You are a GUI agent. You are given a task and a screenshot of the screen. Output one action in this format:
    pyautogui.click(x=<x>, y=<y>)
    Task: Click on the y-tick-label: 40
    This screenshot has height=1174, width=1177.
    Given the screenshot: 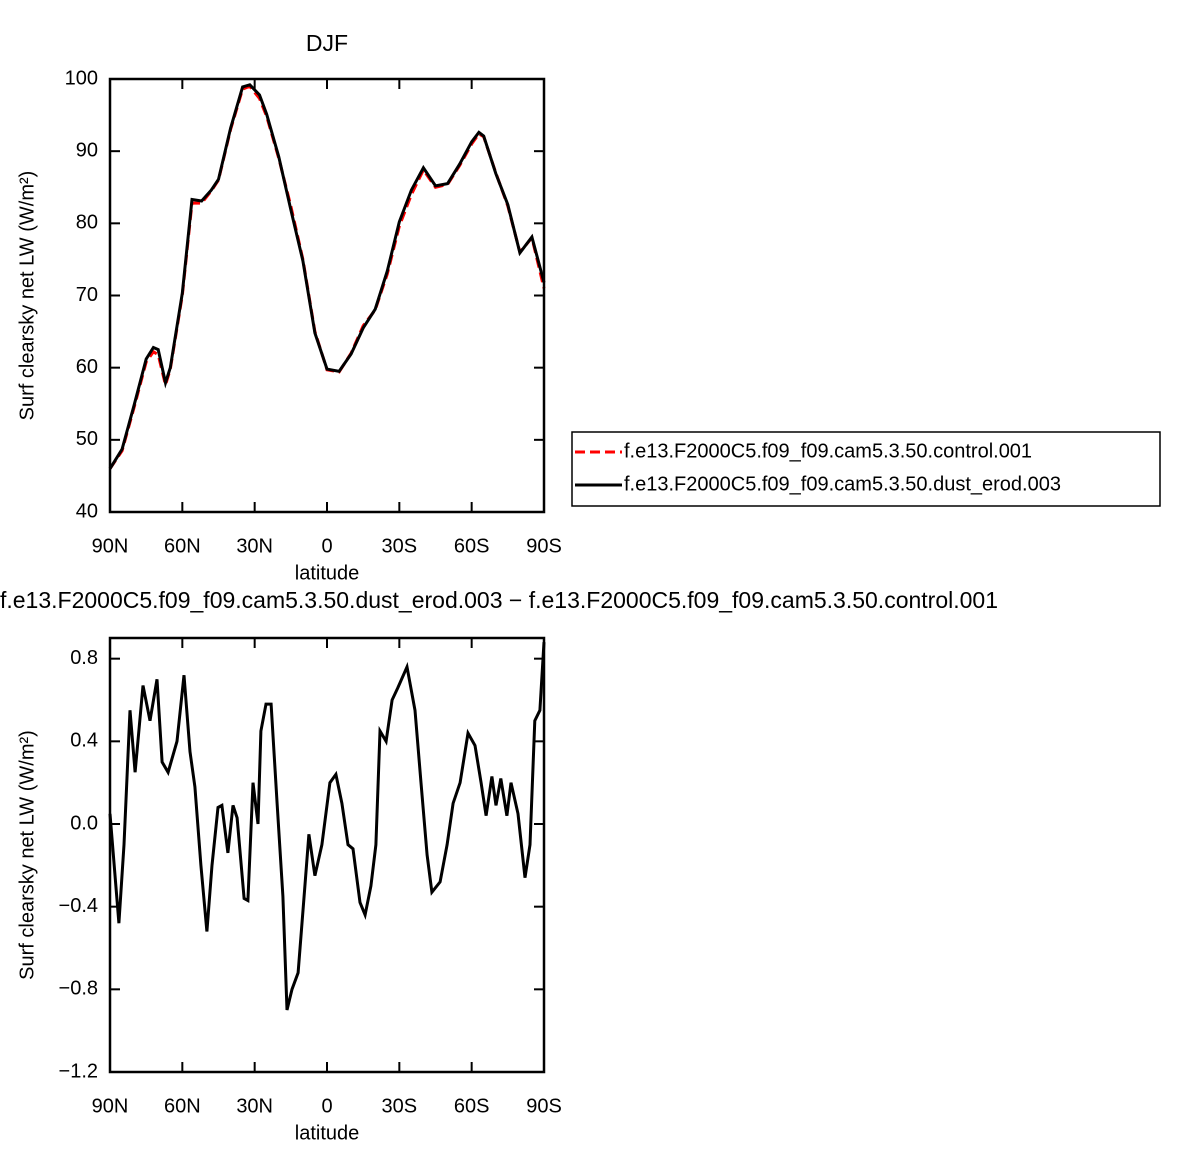 What is the action you would take?
    pyautogui.click(x=87, y=511)
    